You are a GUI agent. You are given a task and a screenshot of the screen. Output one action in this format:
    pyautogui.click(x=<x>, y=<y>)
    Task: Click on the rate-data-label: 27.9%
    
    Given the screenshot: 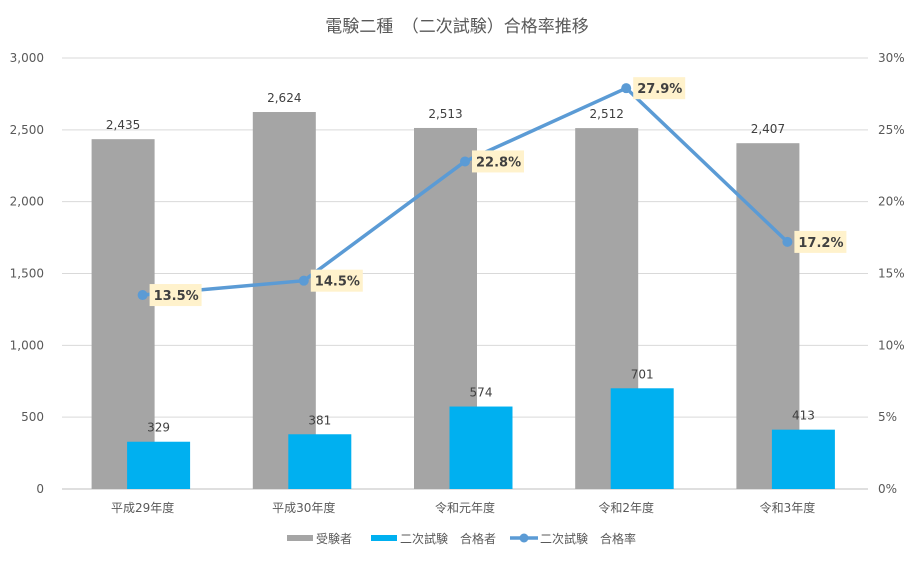 What is the action you would take?
    pyautogui.click(x=659, y=89)
    